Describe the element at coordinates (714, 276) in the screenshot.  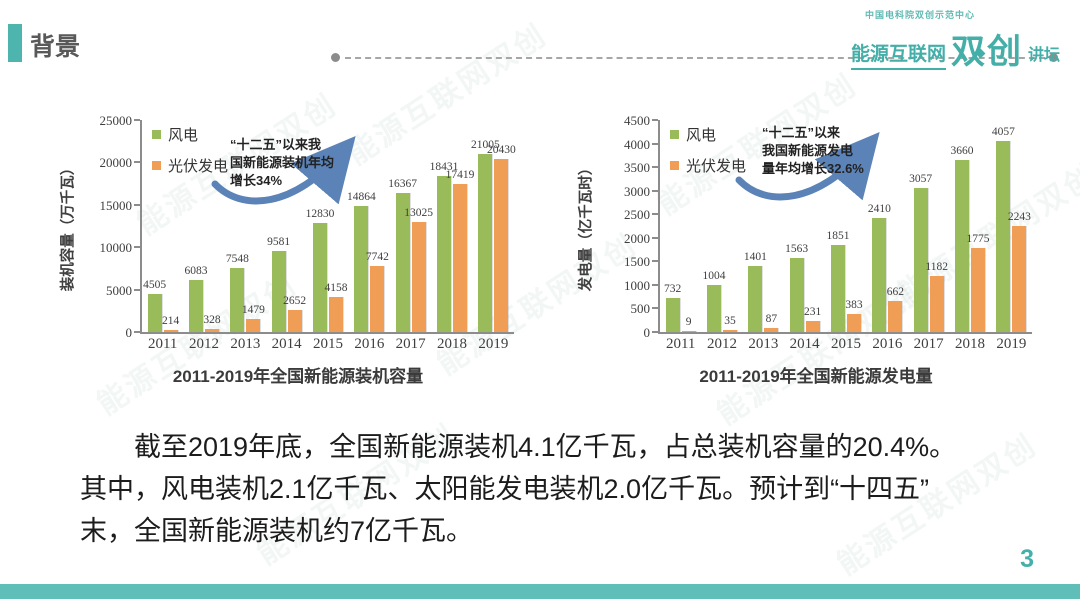
I see `bar-value-label: 1004` at that location.